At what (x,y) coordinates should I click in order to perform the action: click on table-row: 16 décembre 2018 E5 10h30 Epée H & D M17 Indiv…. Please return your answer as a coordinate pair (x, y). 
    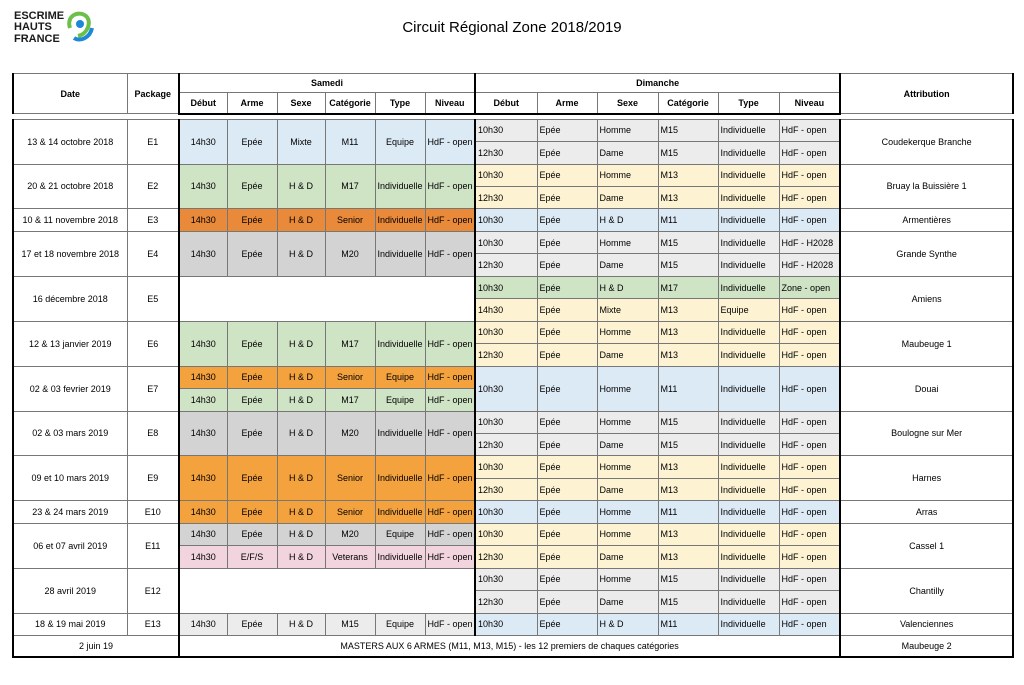
    Looking at the image, I should click on (513, 298).